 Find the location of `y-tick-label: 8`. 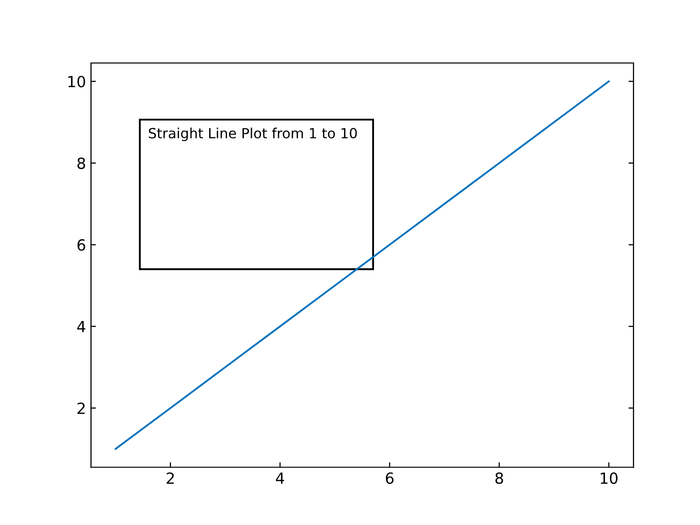

y-tick-label: 8 is located at coordinates (81, 164).